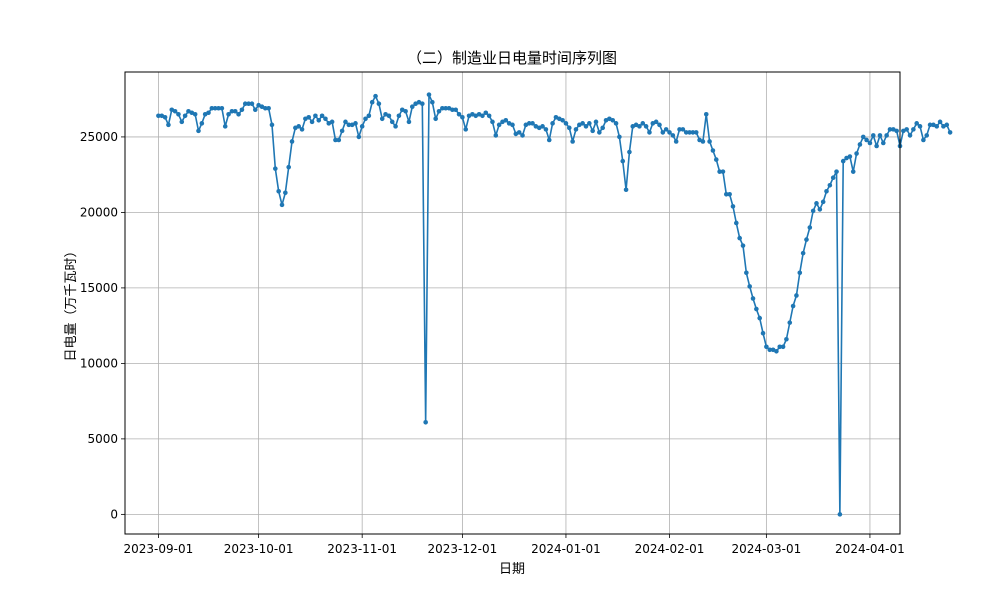  Describe the element at coordinates (102, 439) in the screenshot. I see `y-tick-label: 5000` at that location.